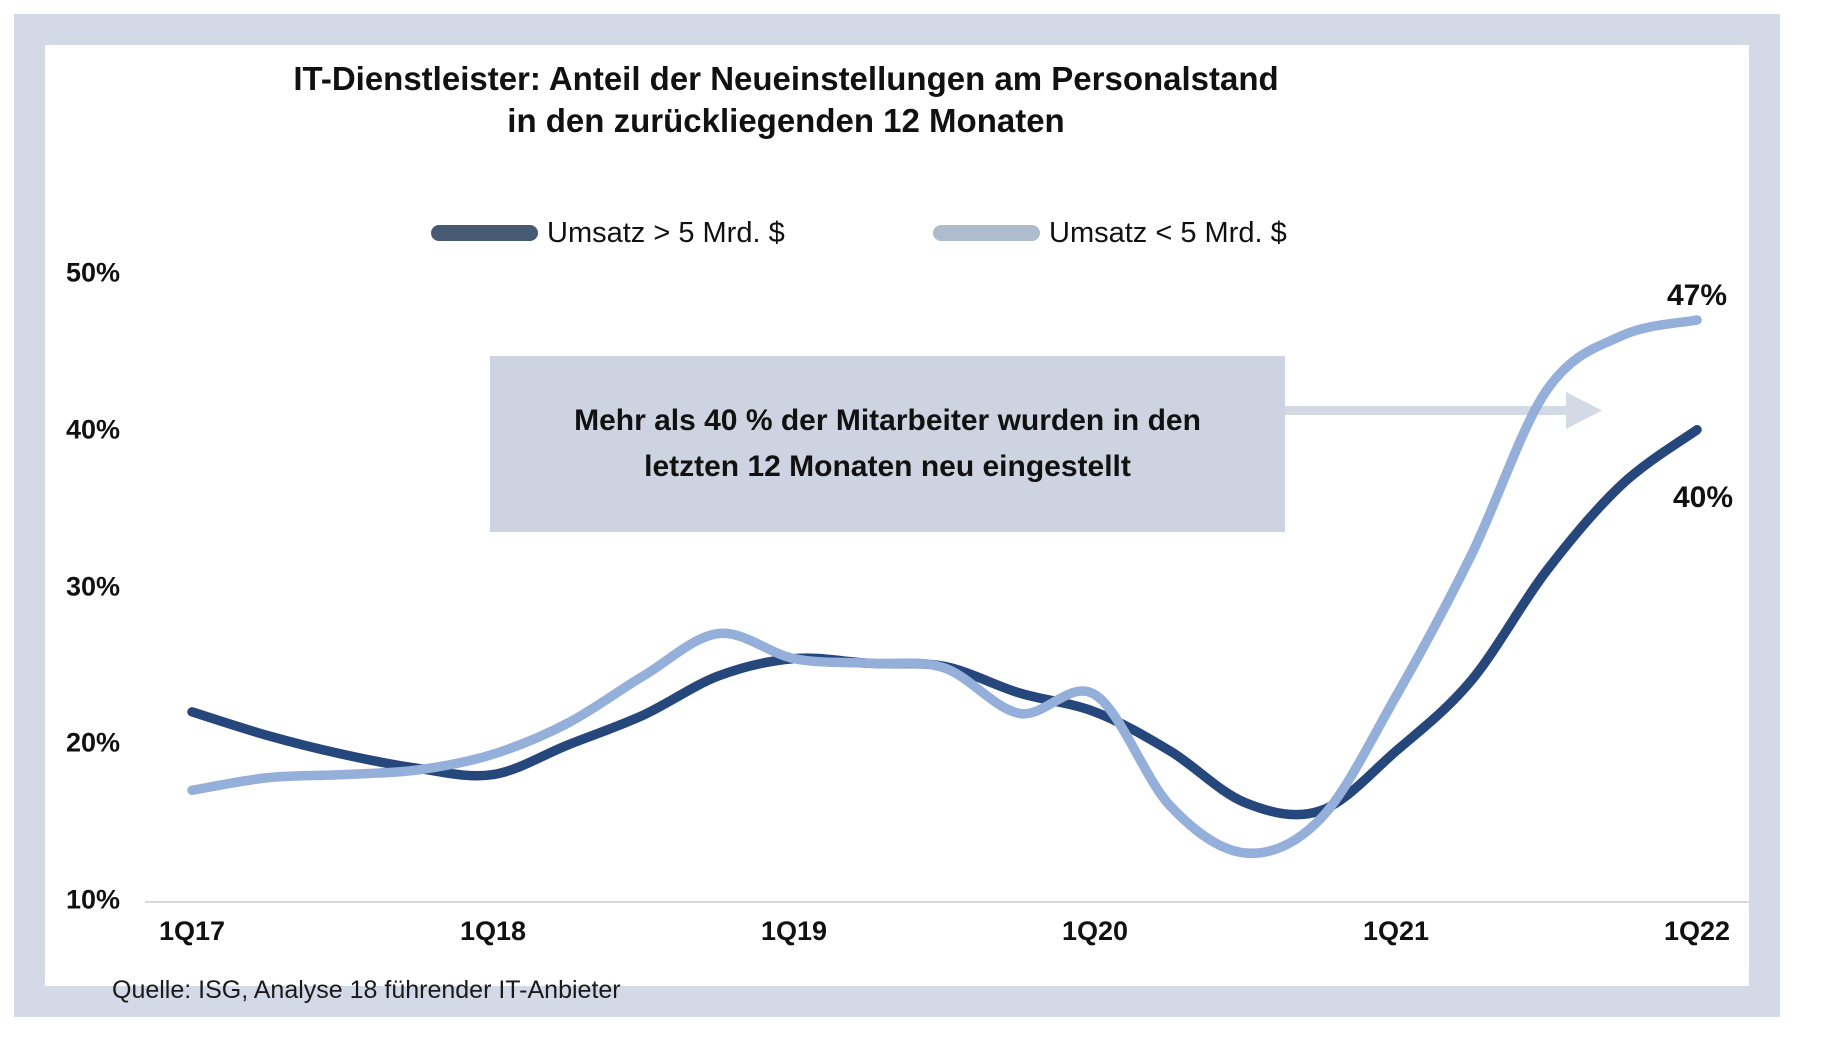  What do you see at coordinates (666, 232) in the screenshot?
I see `legend-label-dark: Umsatz > 5 Mrd. $` at bounding box center [666, 232].